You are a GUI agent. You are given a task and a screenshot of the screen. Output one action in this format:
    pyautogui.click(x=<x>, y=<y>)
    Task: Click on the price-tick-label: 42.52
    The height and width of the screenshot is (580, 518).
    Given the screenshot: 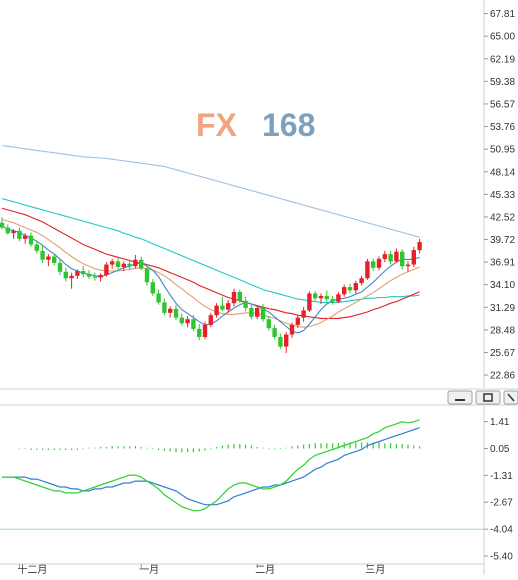 What is the action you would take?
    pyautogui.click(x=502, y=217)
    